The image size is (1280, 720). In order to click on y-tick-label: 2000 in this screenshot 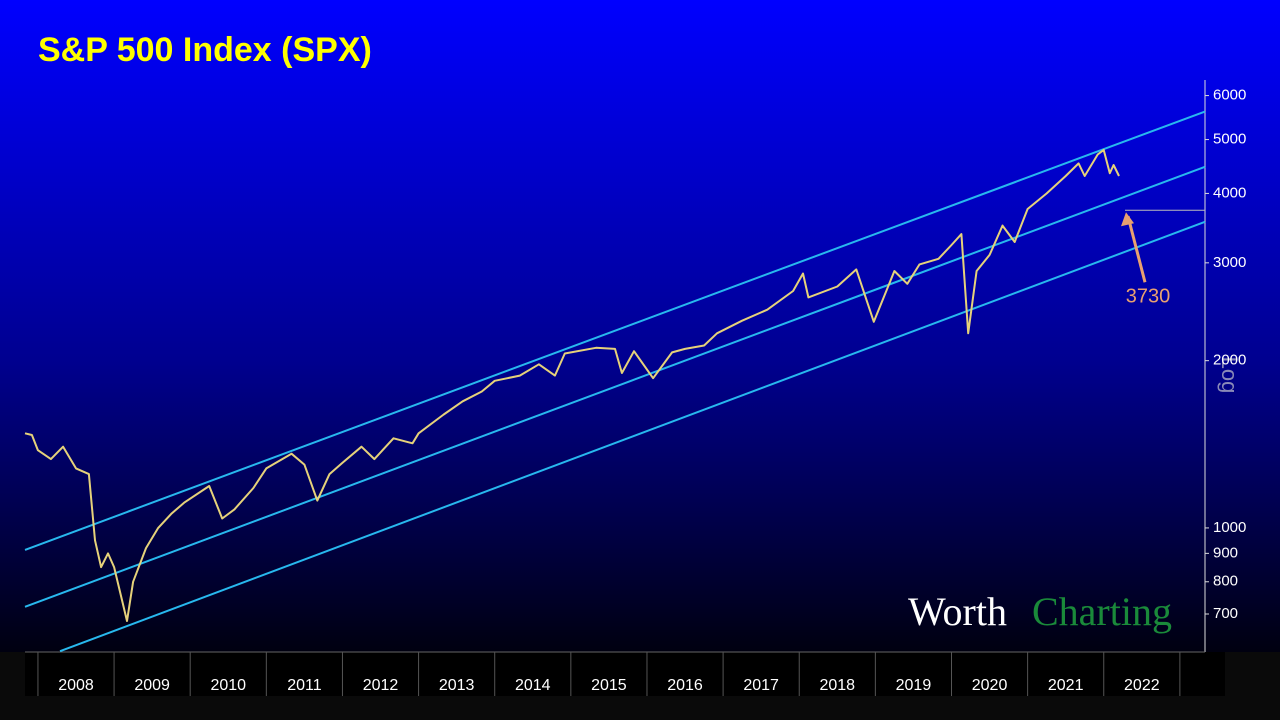, I will do `click(1229, 360)`.